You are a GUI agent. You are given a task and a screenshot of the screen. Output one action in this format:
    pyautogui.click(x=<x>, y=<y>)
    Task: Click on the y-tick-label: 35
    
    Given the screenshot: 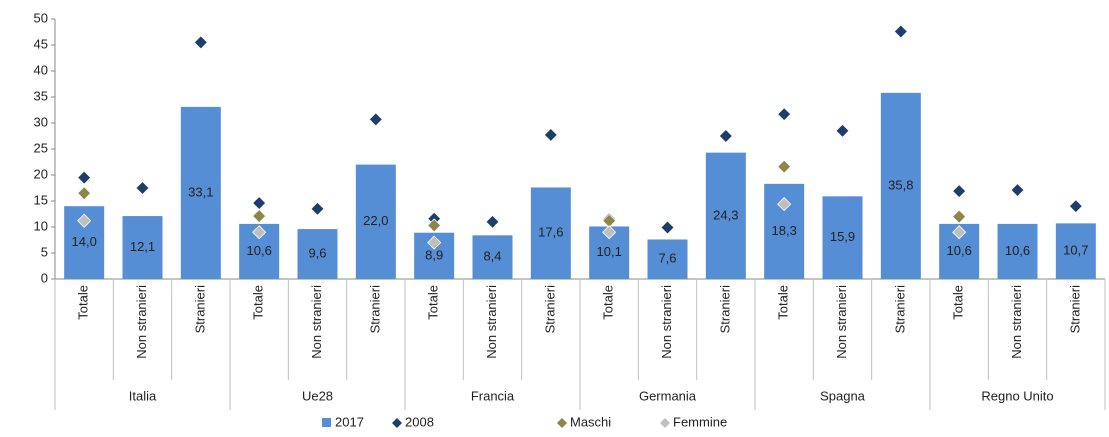 What is the action you would take?
    pyautogui.click(x=41, y=95)
    